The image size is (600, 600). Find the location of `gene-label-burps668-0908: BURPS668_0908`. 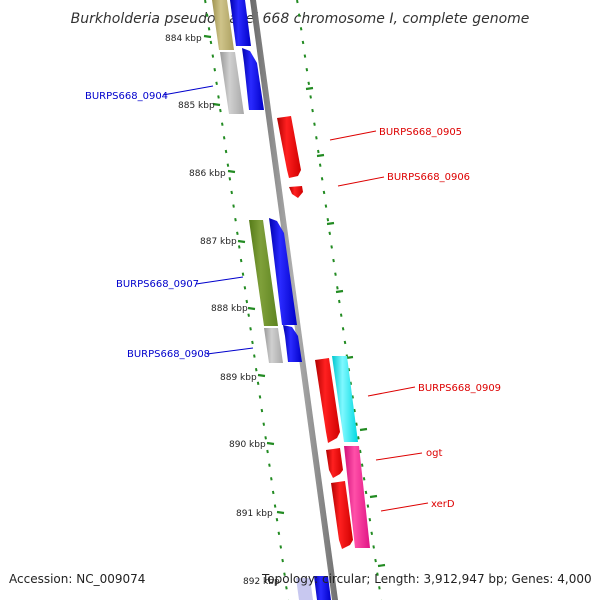

gene-label-burps668-0908: BURPS668_0908 is located at coordinates (168, 354).